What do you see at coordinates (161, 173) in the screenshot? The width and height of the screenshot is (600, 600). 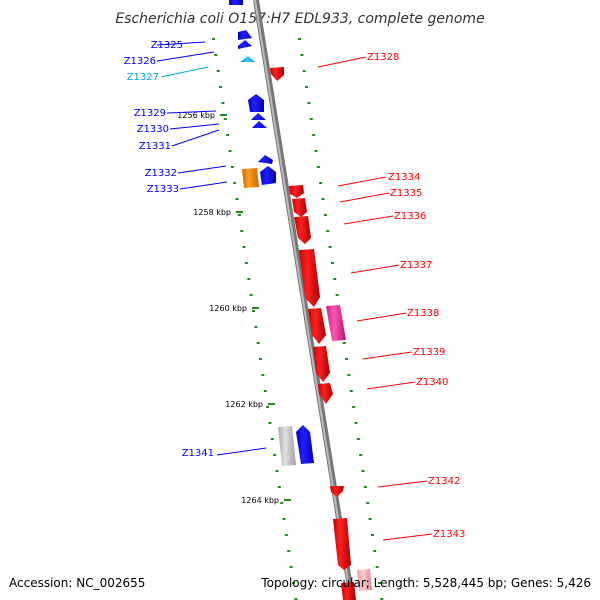 I see `gene-label: Z1332` at bounding box center [161, 173].